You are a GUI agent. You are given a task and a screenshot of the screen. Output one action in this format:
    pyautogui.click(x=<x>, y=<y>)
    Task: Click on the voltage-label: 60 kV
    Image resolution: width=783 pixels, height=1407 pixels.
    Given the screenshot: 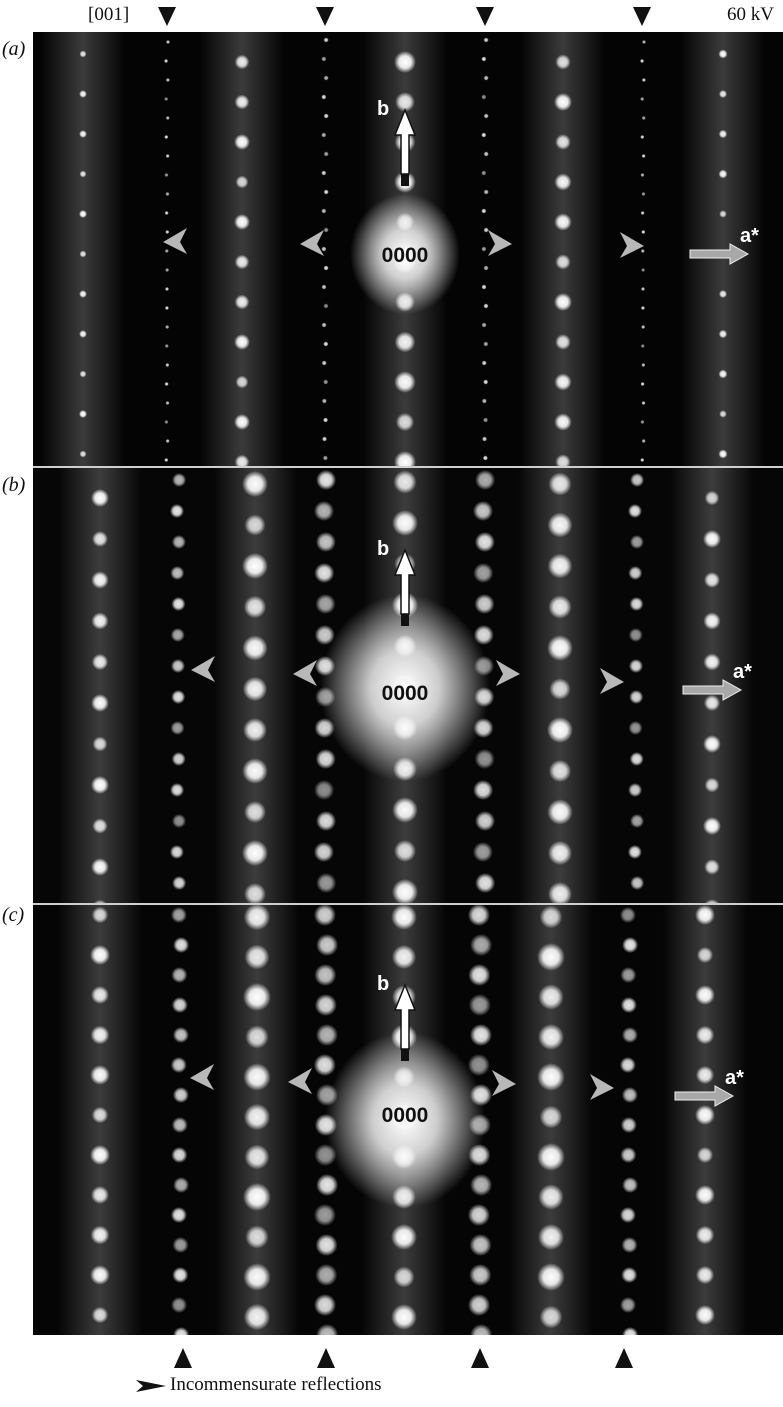 What is the action you would take?
    pyautogui.click(x=750, y=14)
    